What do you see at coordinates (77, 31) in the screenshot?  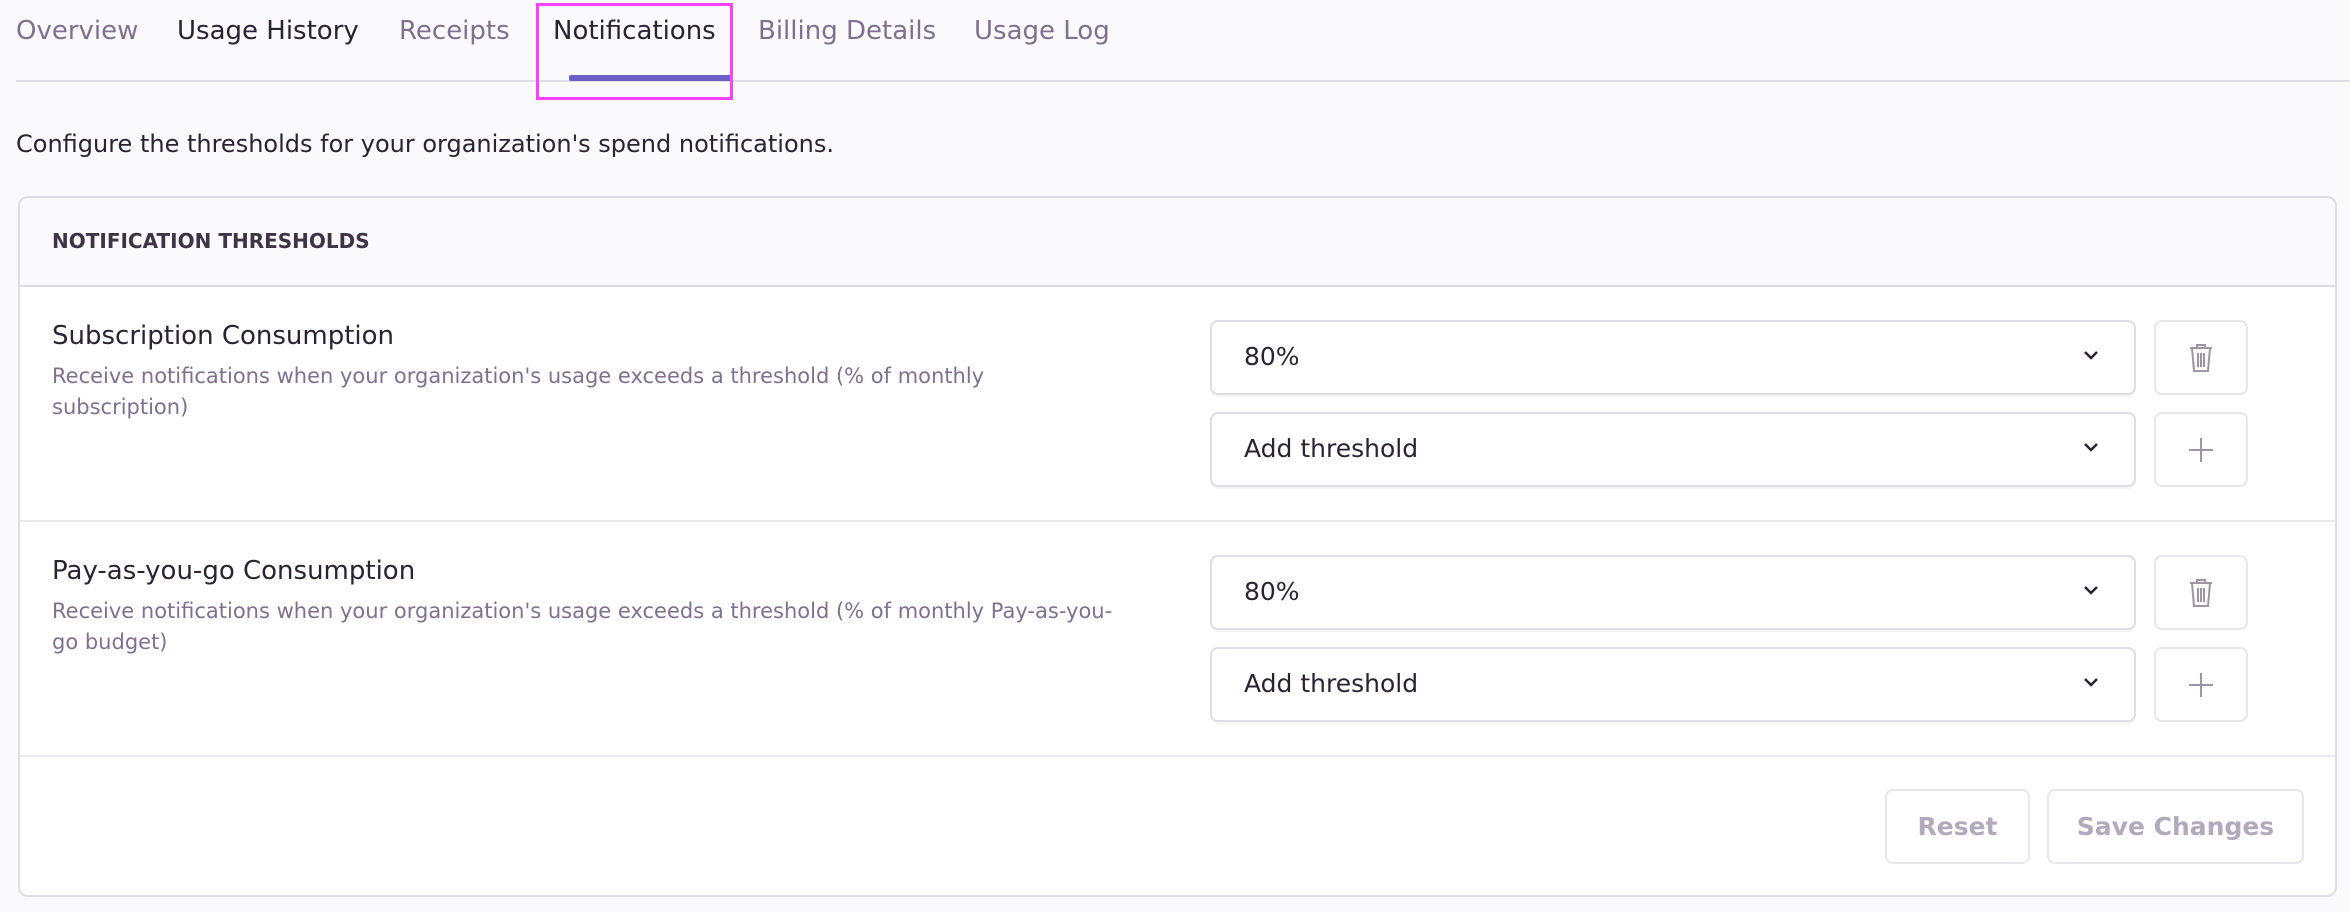 I see `tab-overview: Overview` at bounding box center [77, 31].